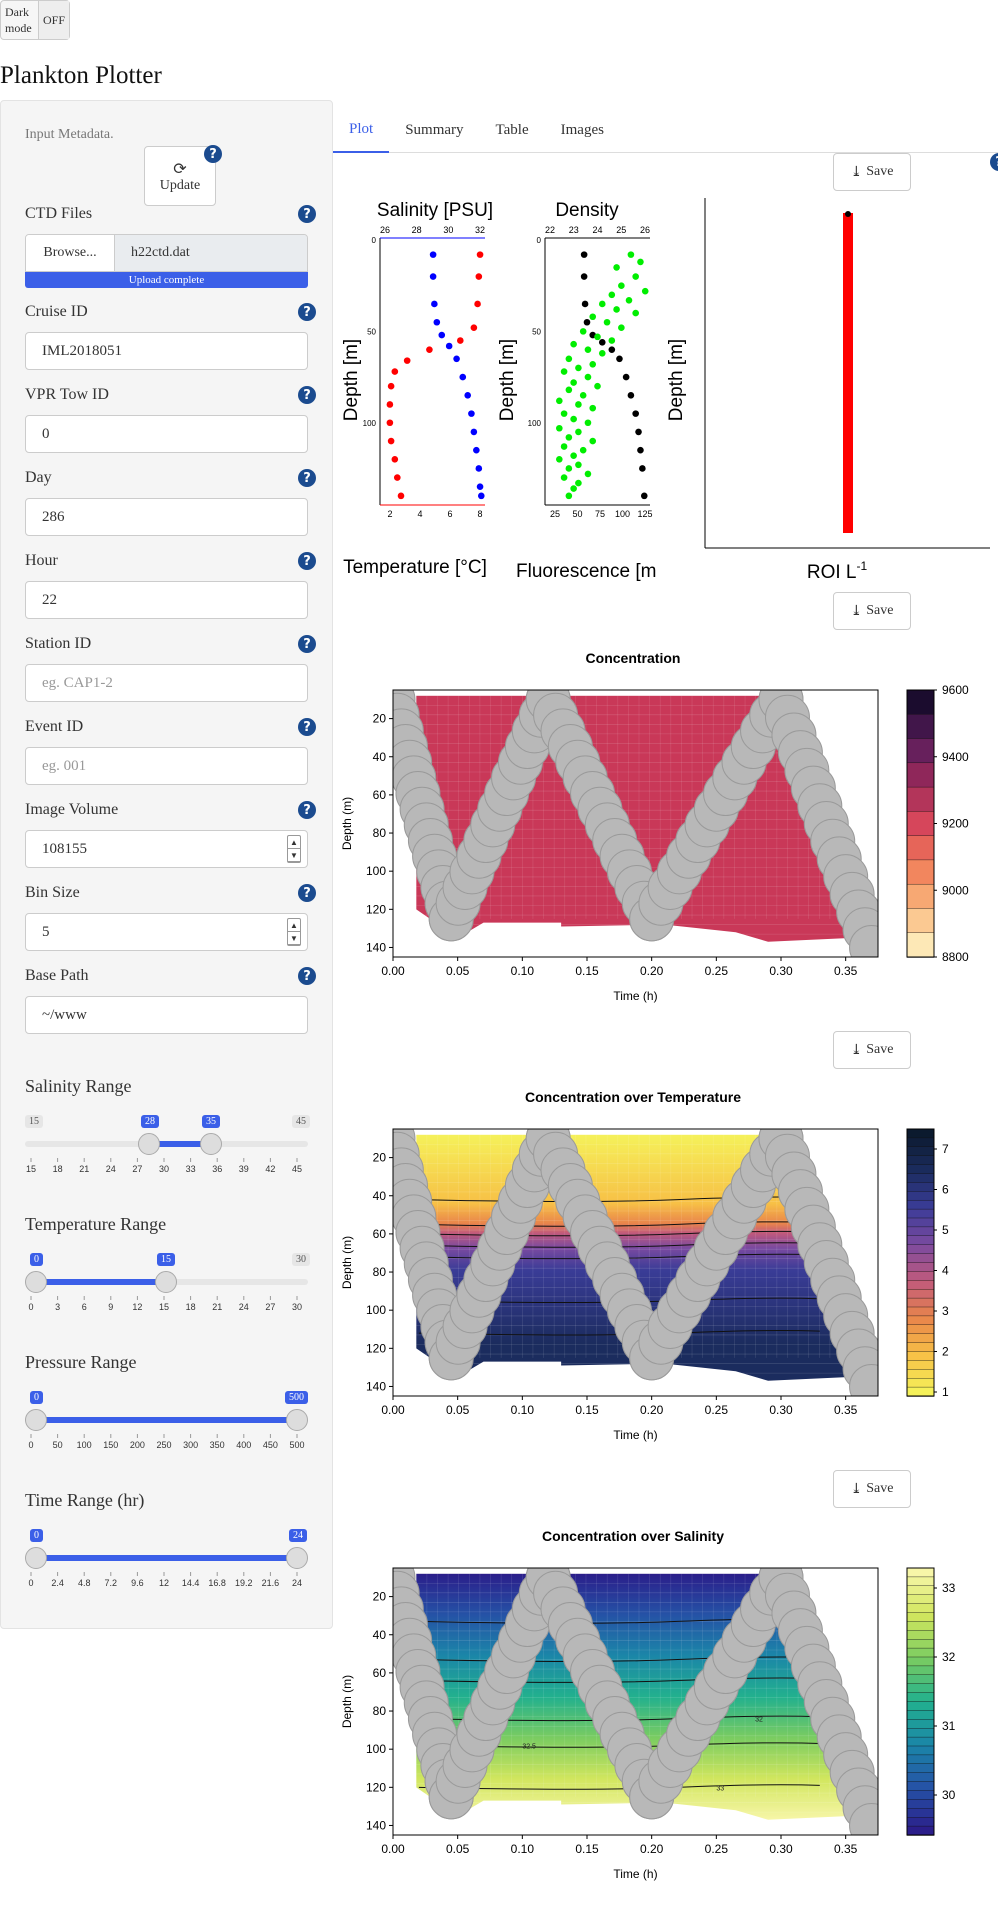 This screenshot has height=1909, width=998. What do you see at coordinates (479, 514) in the screenshot?
I see `profile-bottom-tick: 8` at bounding box center [479, 514].